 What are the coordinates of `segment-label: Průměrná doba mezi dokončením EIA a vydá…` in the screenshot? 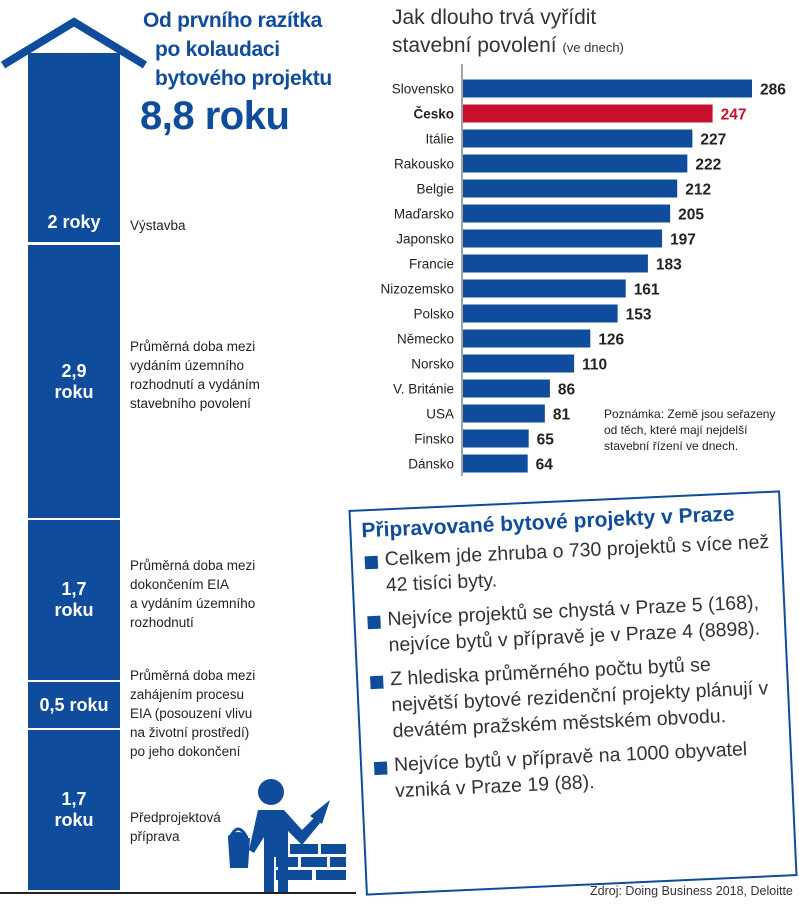 It's located at (192, 594).